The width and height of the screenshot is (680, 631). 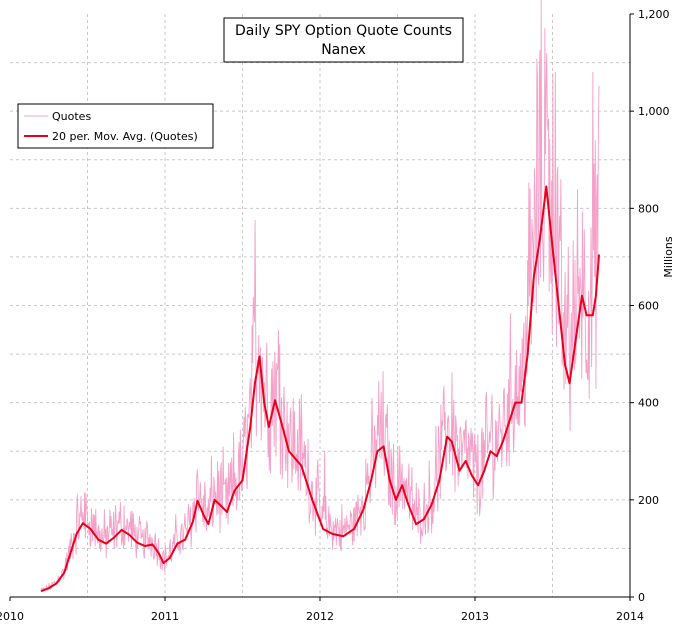 What do you see at coordinates (648, 500) in the screenshot?
I see `y-tick-label: 200` at bounding box center [648, 500].